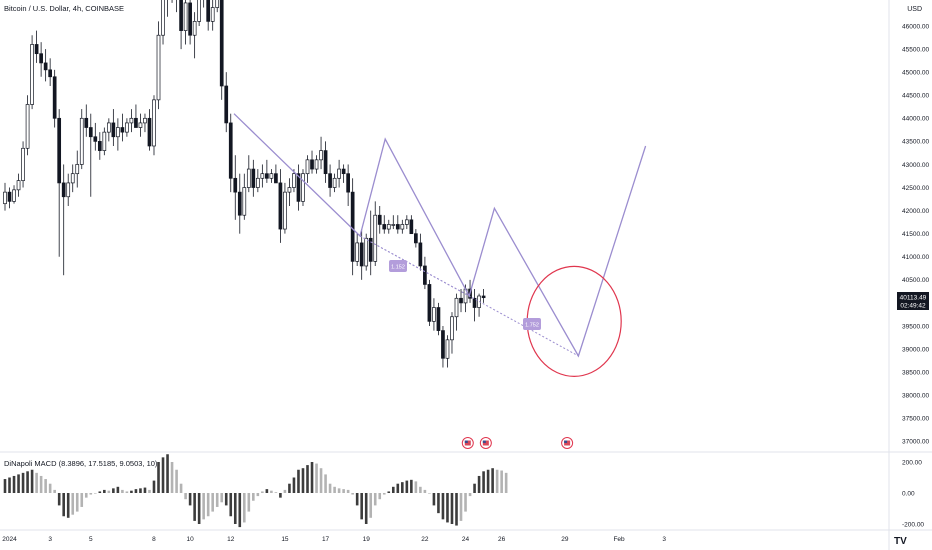 The width and height of the screenshot is (932, 550). Describe the element at coordinates (913, 301) in the screenshot. I see `last-price-tag: 40113.49 02:49:42` at that location.